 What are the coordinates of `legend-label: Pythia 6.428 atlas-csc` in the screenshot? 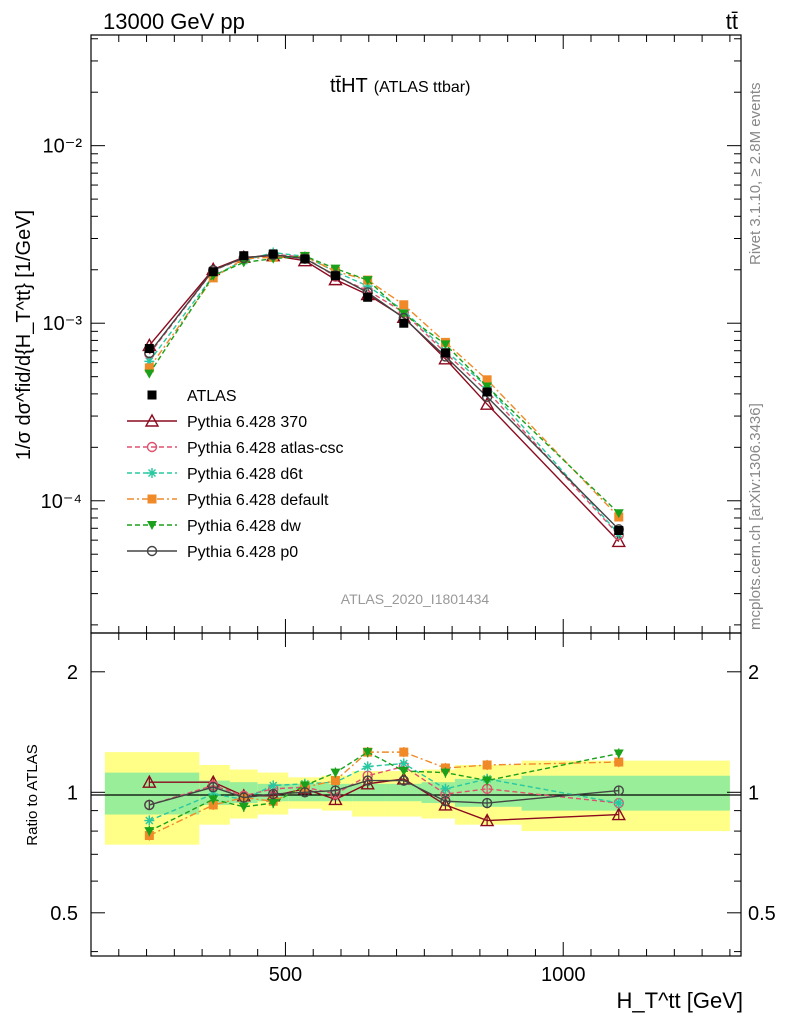 It's located at (265, 448).